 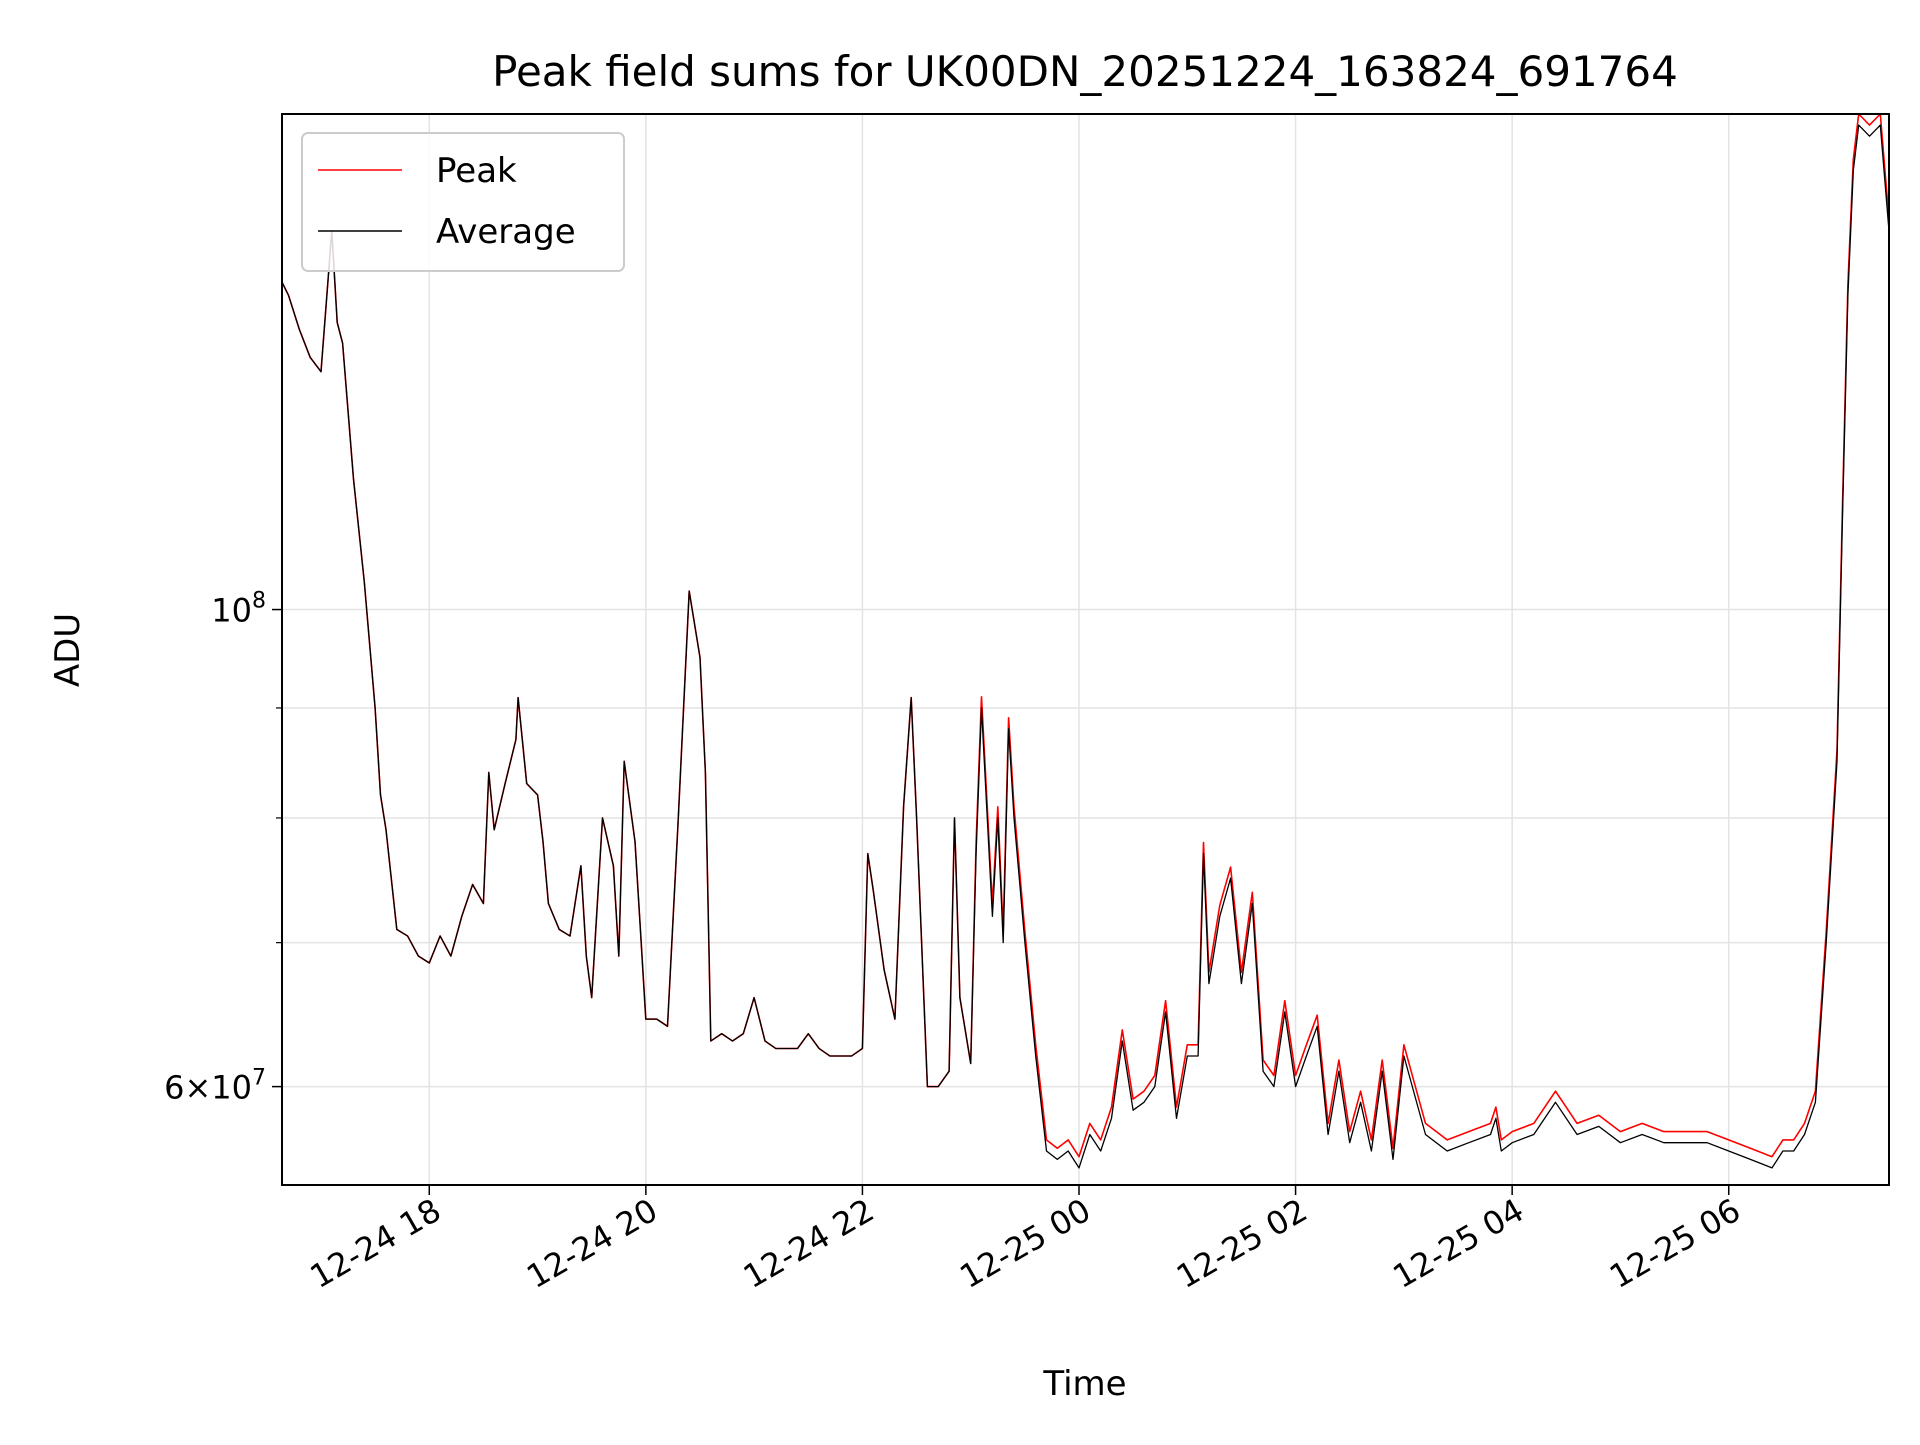 What do you see at coordinates (187, 1088) in the screenshot?
I see `y-tick-mantissa: 6×` at bounding box center [187, 1088].